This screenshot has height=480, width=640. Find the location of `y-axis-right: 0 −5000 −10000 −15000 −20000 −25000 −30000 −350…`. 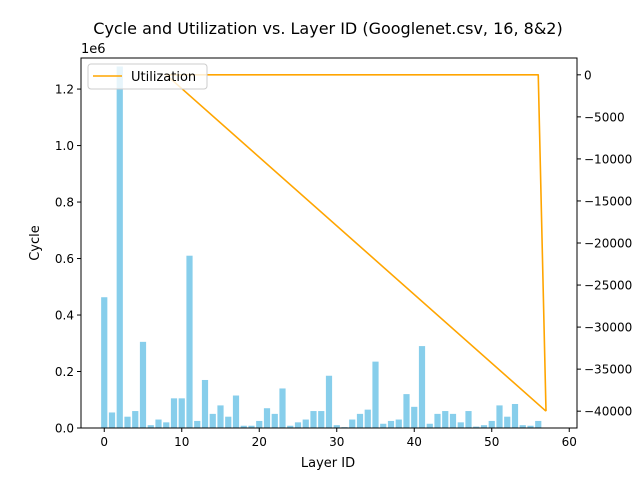

y-axis-right: 0 −5000 −10000 −15000 −20000 −25000 −30000 −350… is located at coordinates (604, 243).